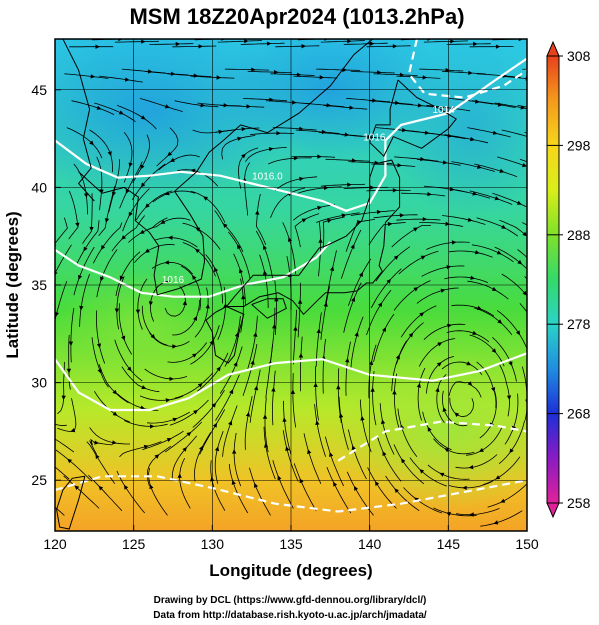 Image resolution: width=599 pixels, height=625 pixels. What do you see at coordinates (12, 284) in the screenshot?
I see `y-axis-label: Latitude (degrees)` at bounding box center [12, 284].